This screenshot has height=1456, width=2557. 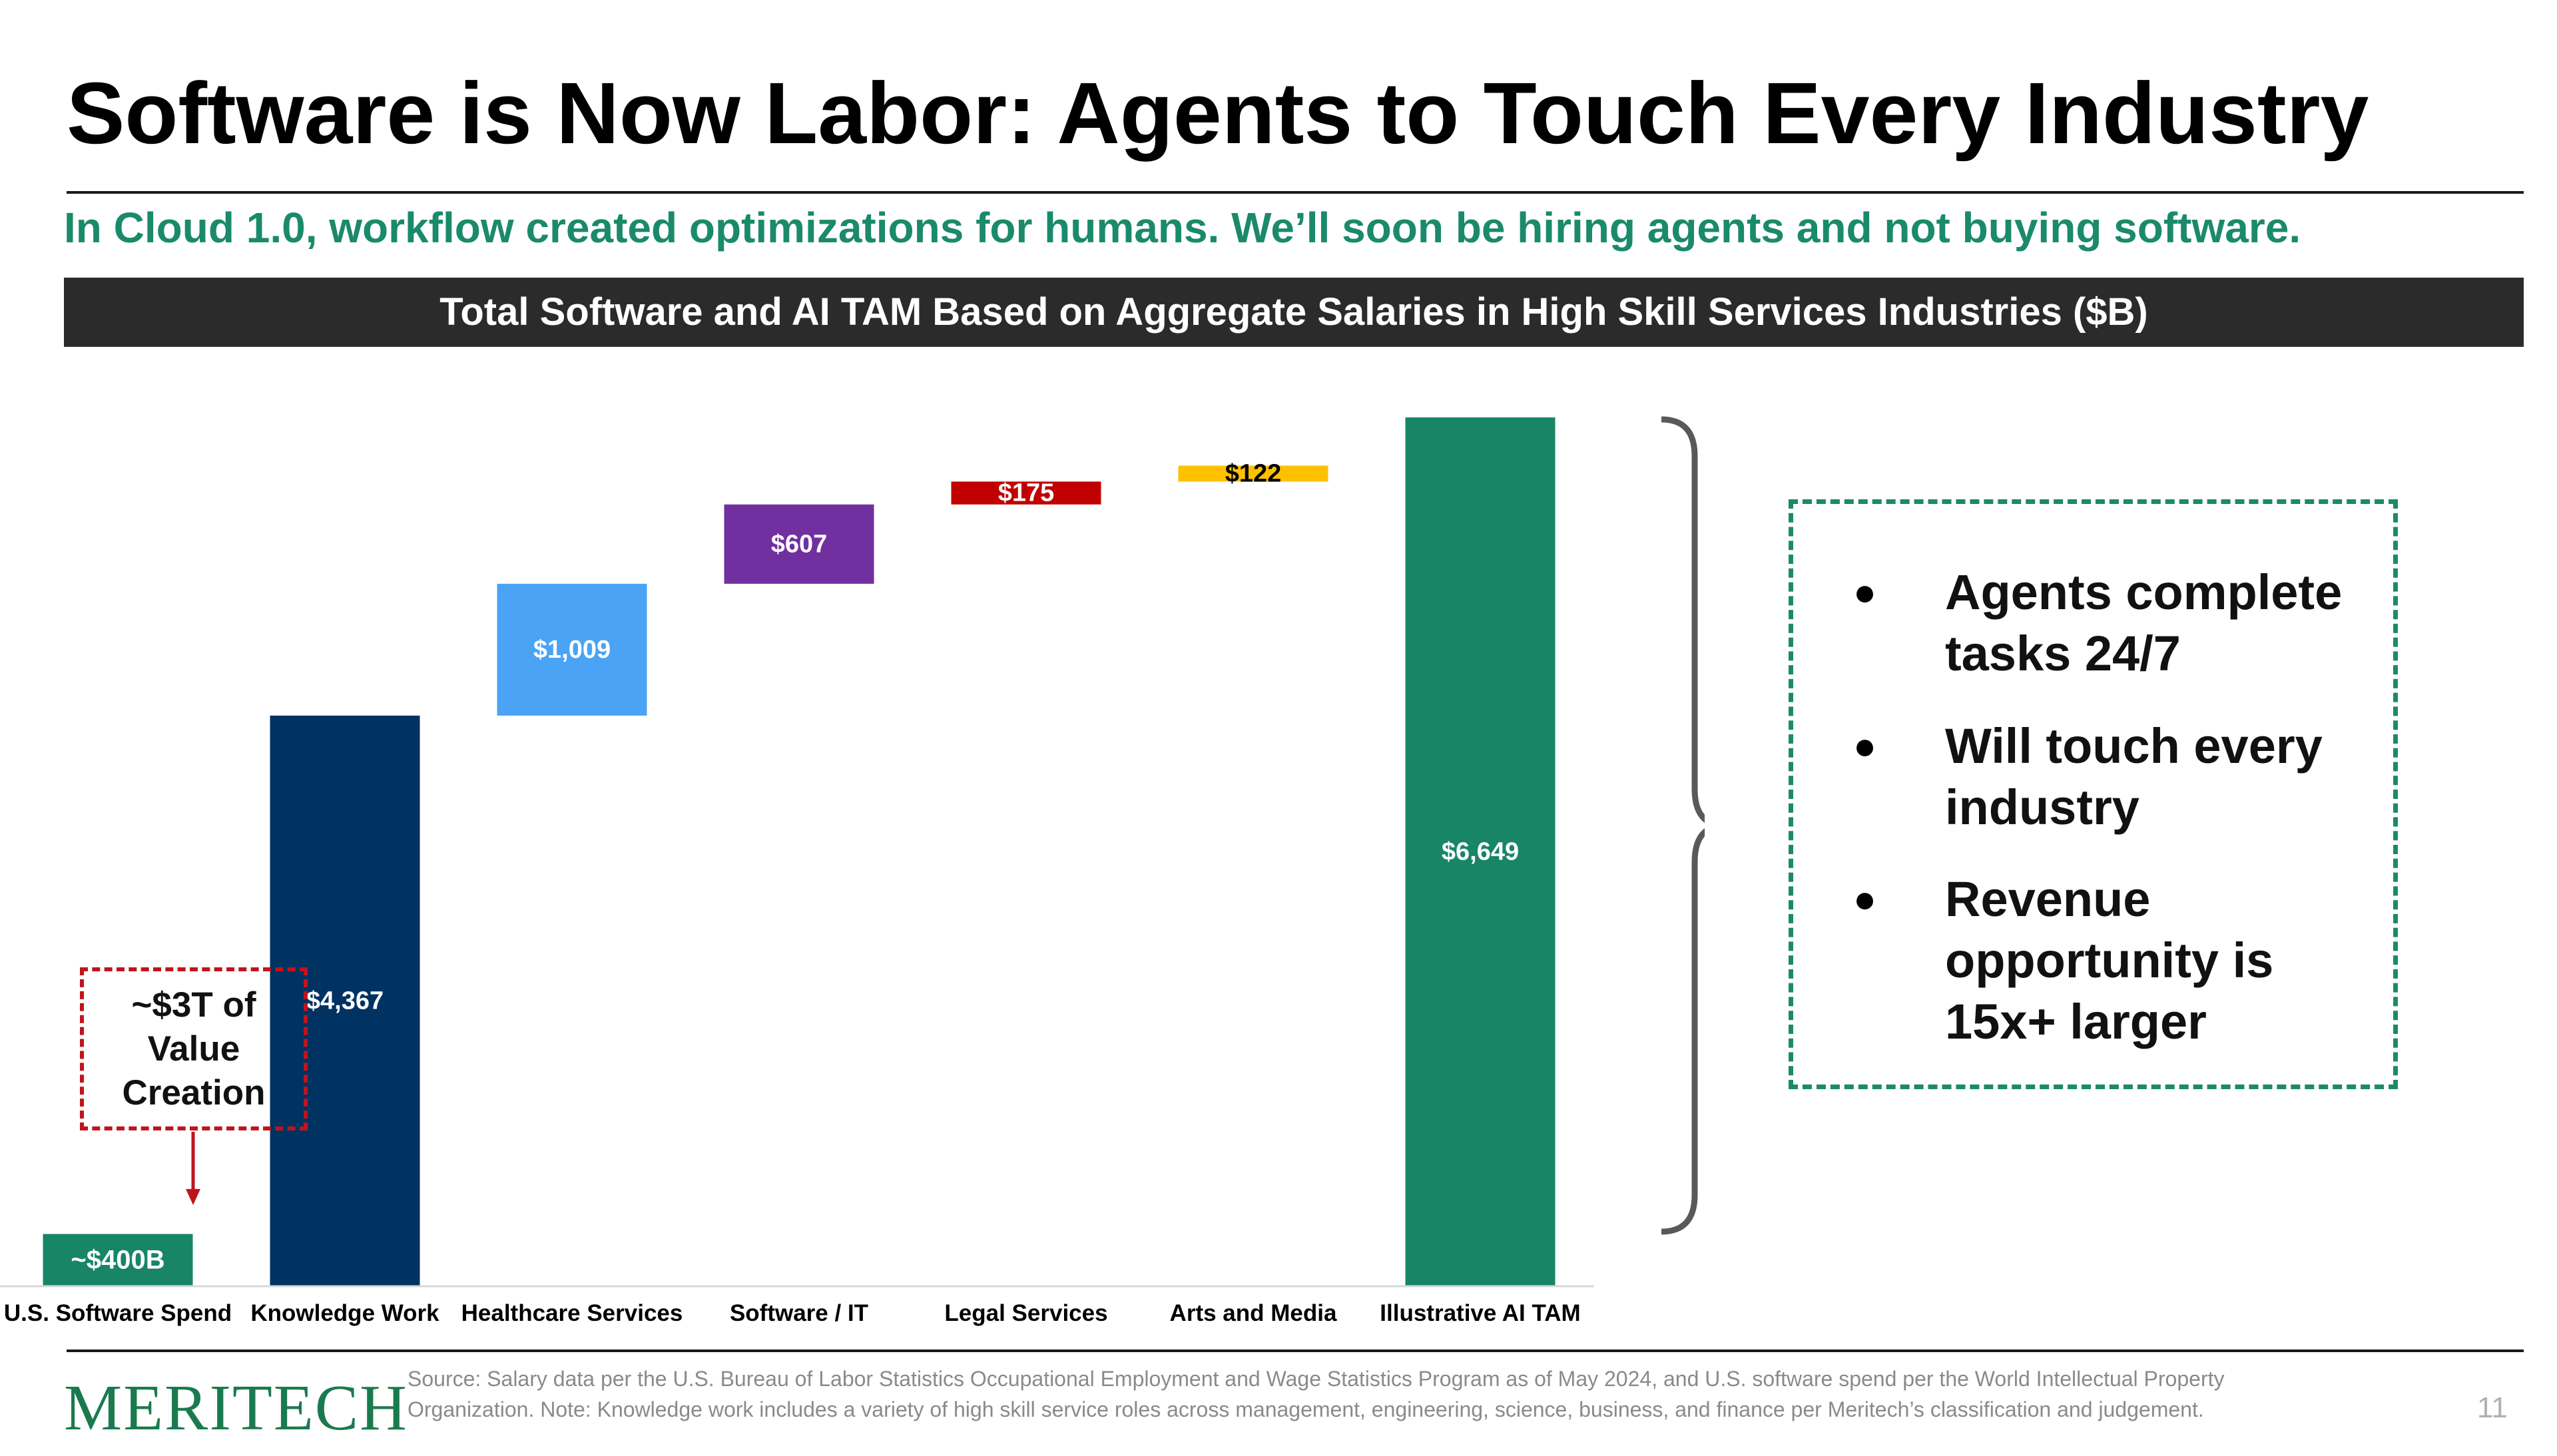 I want to click on bracket-icon, so click(x=1683, y=826).